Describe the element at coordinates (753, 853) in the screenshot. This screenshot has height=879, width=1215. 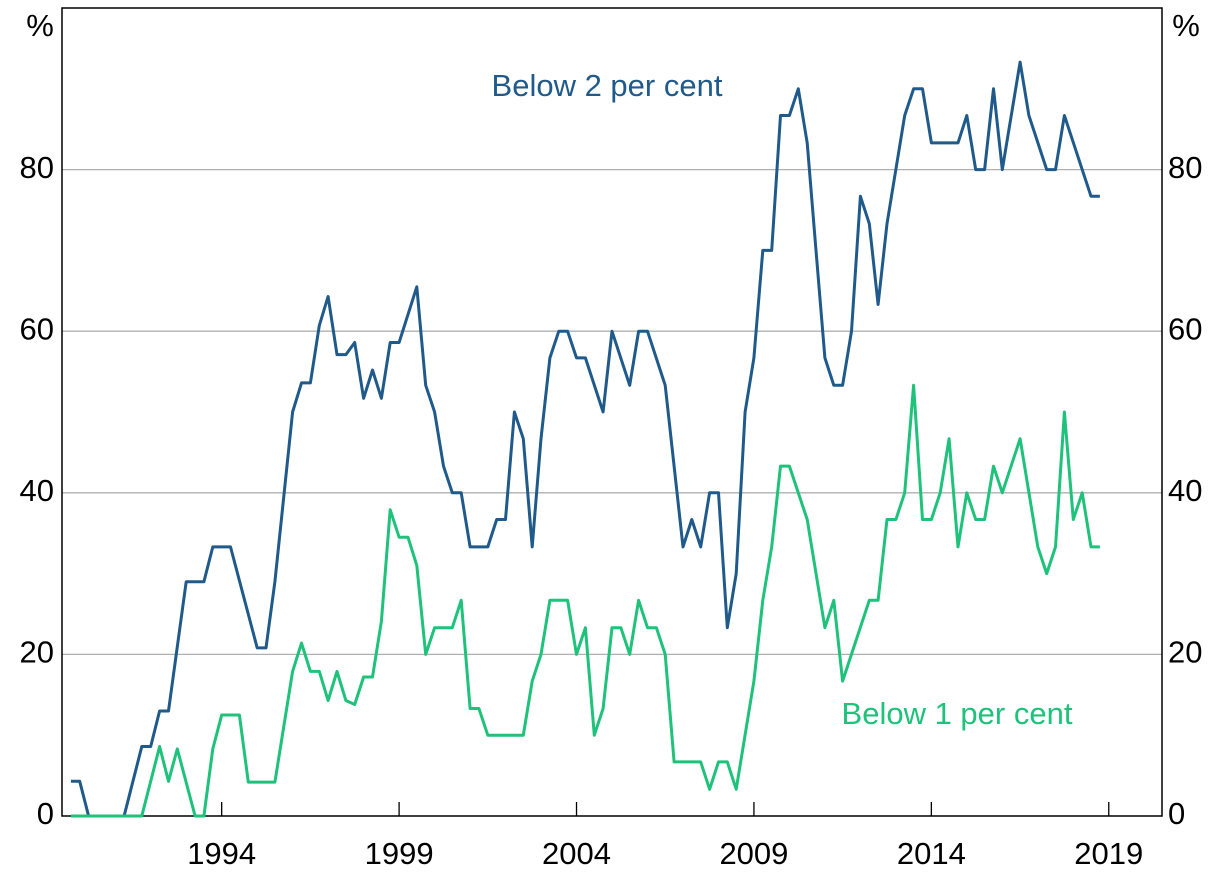
I see `x-tick-label: 2009` at that location.